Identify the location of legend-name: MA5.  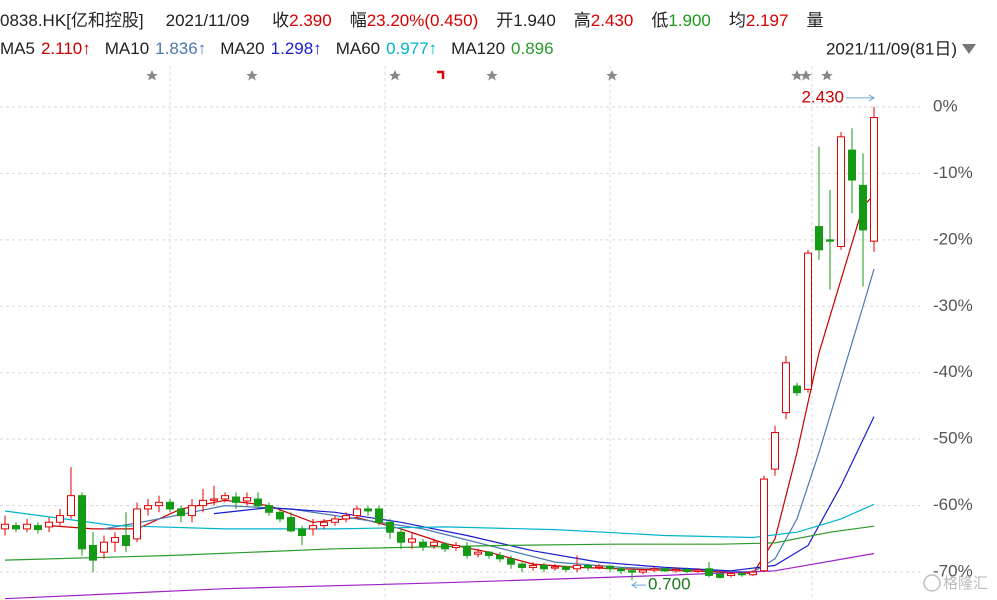
(17, 48).